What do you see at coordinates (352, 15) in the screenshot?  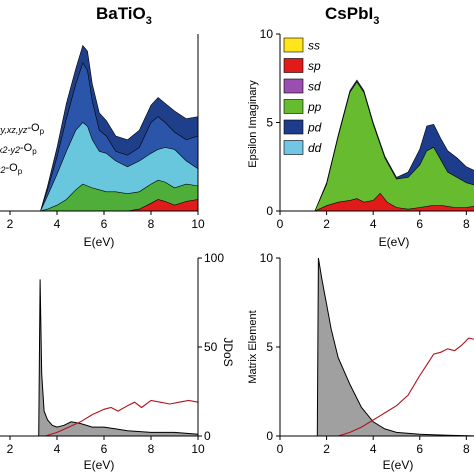 I see `cspbi3-title: CsPbI3` at bounding box center [352, 15].